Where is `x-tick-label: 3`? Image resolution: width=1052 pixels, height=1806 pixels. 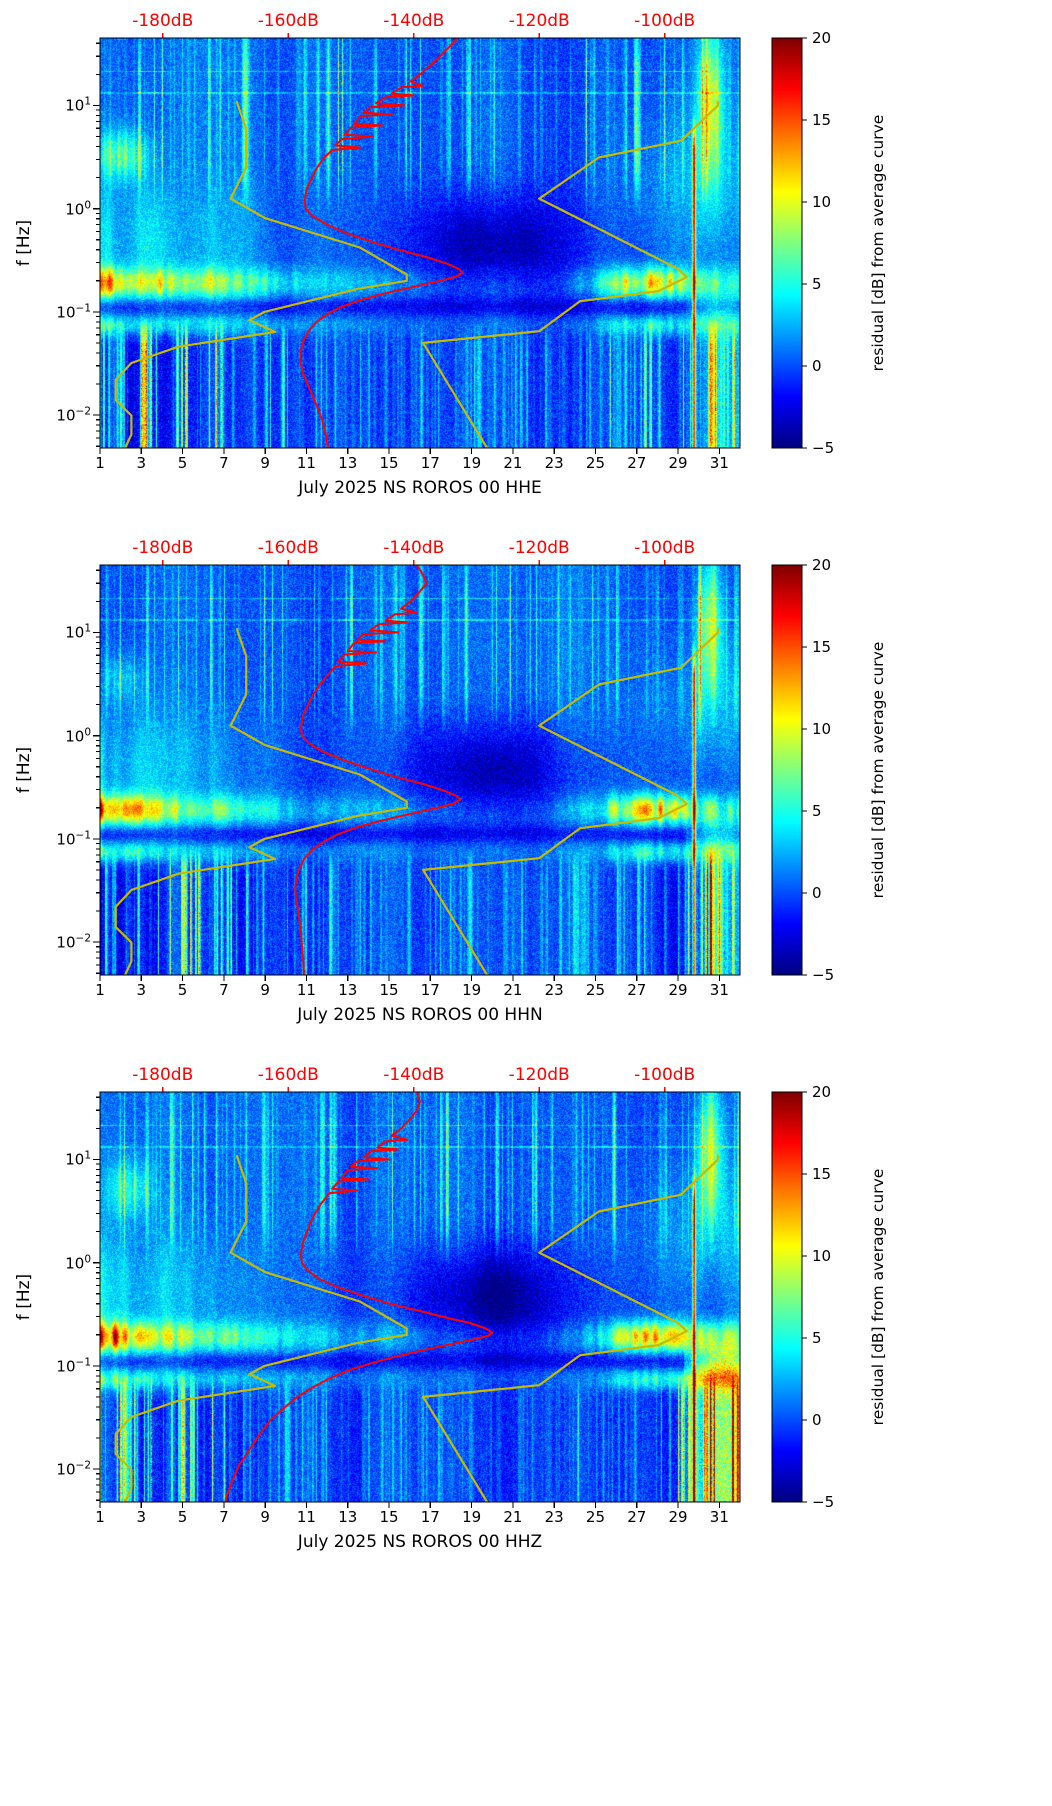
x-tick-label: 3 is located at coordinates (141, 990).